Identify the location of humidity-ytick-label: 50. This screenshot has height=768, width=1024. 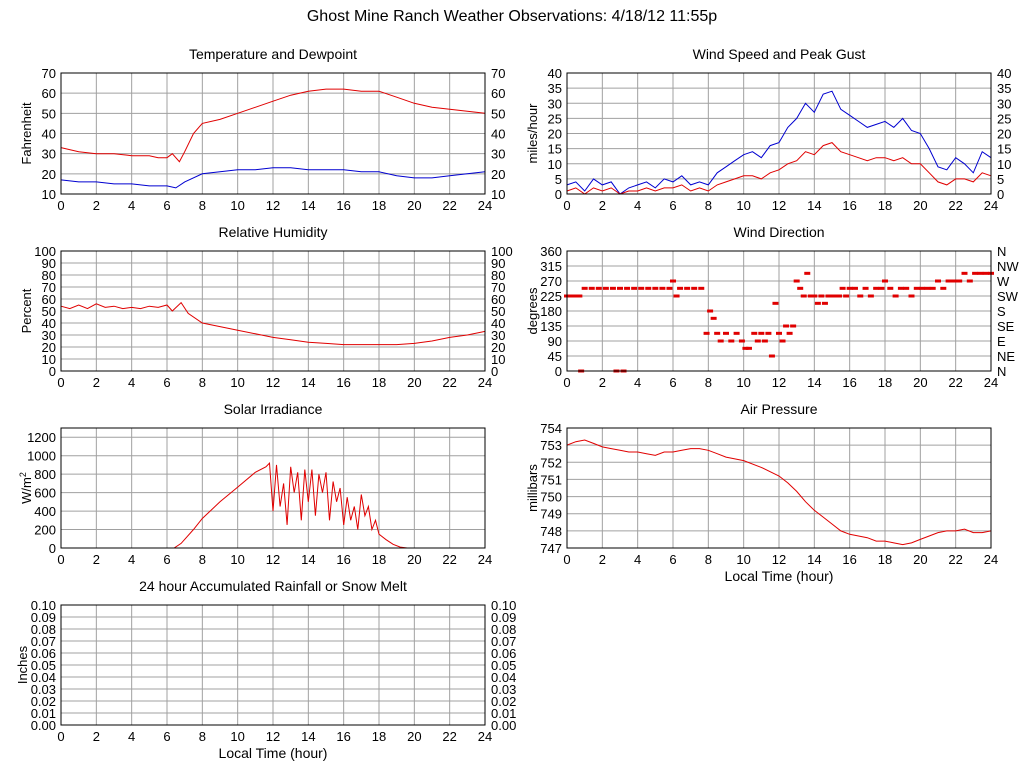
(49, 311).